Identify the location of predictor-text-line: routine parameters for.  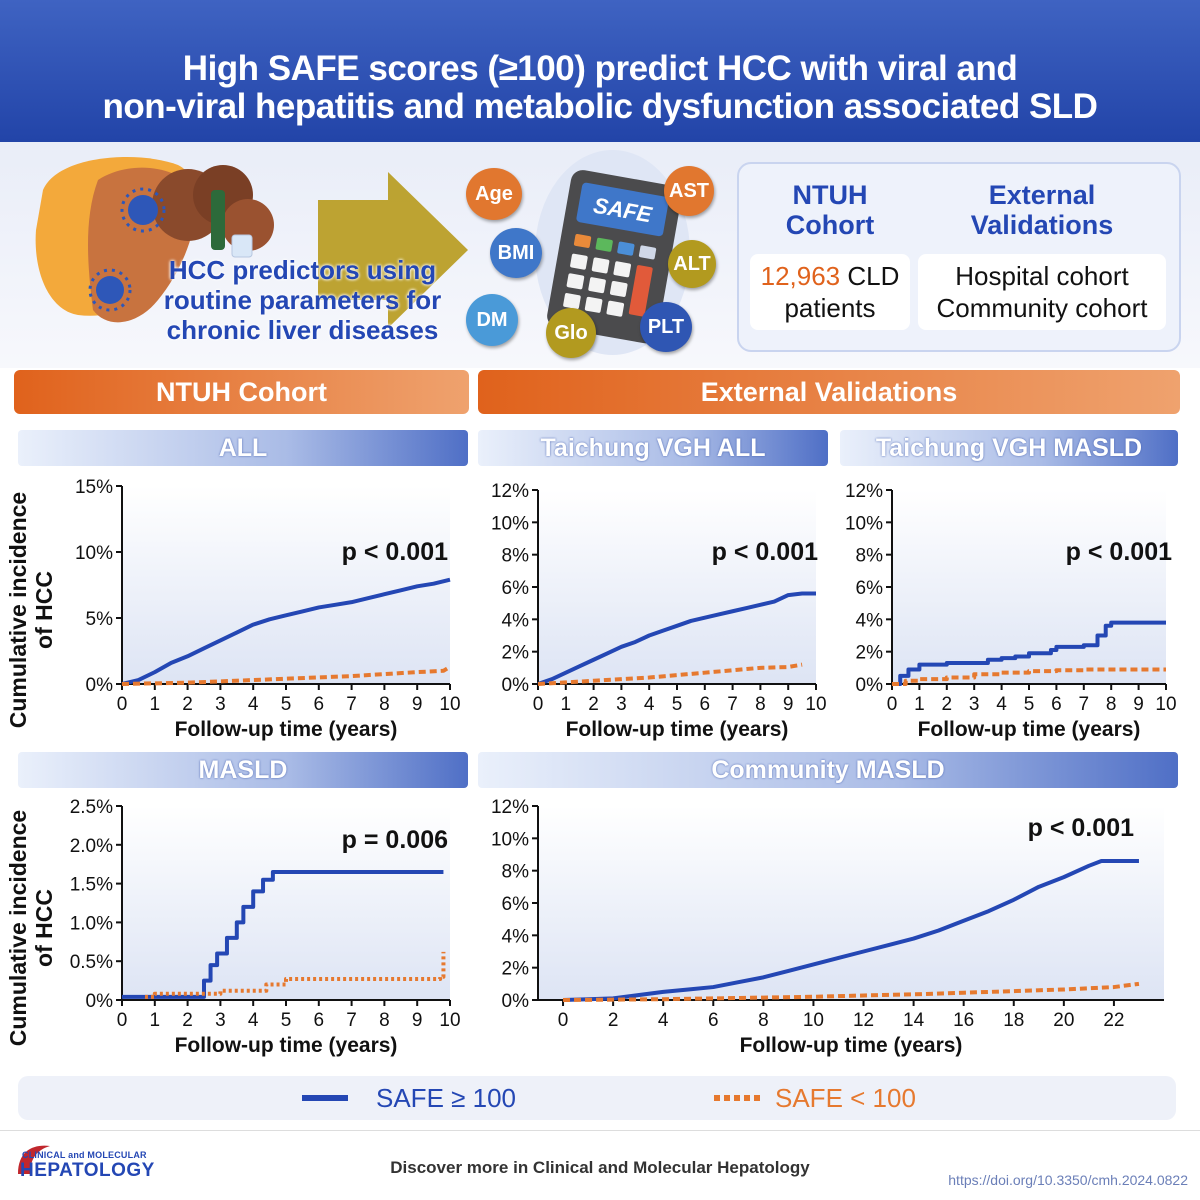
(302, 300).